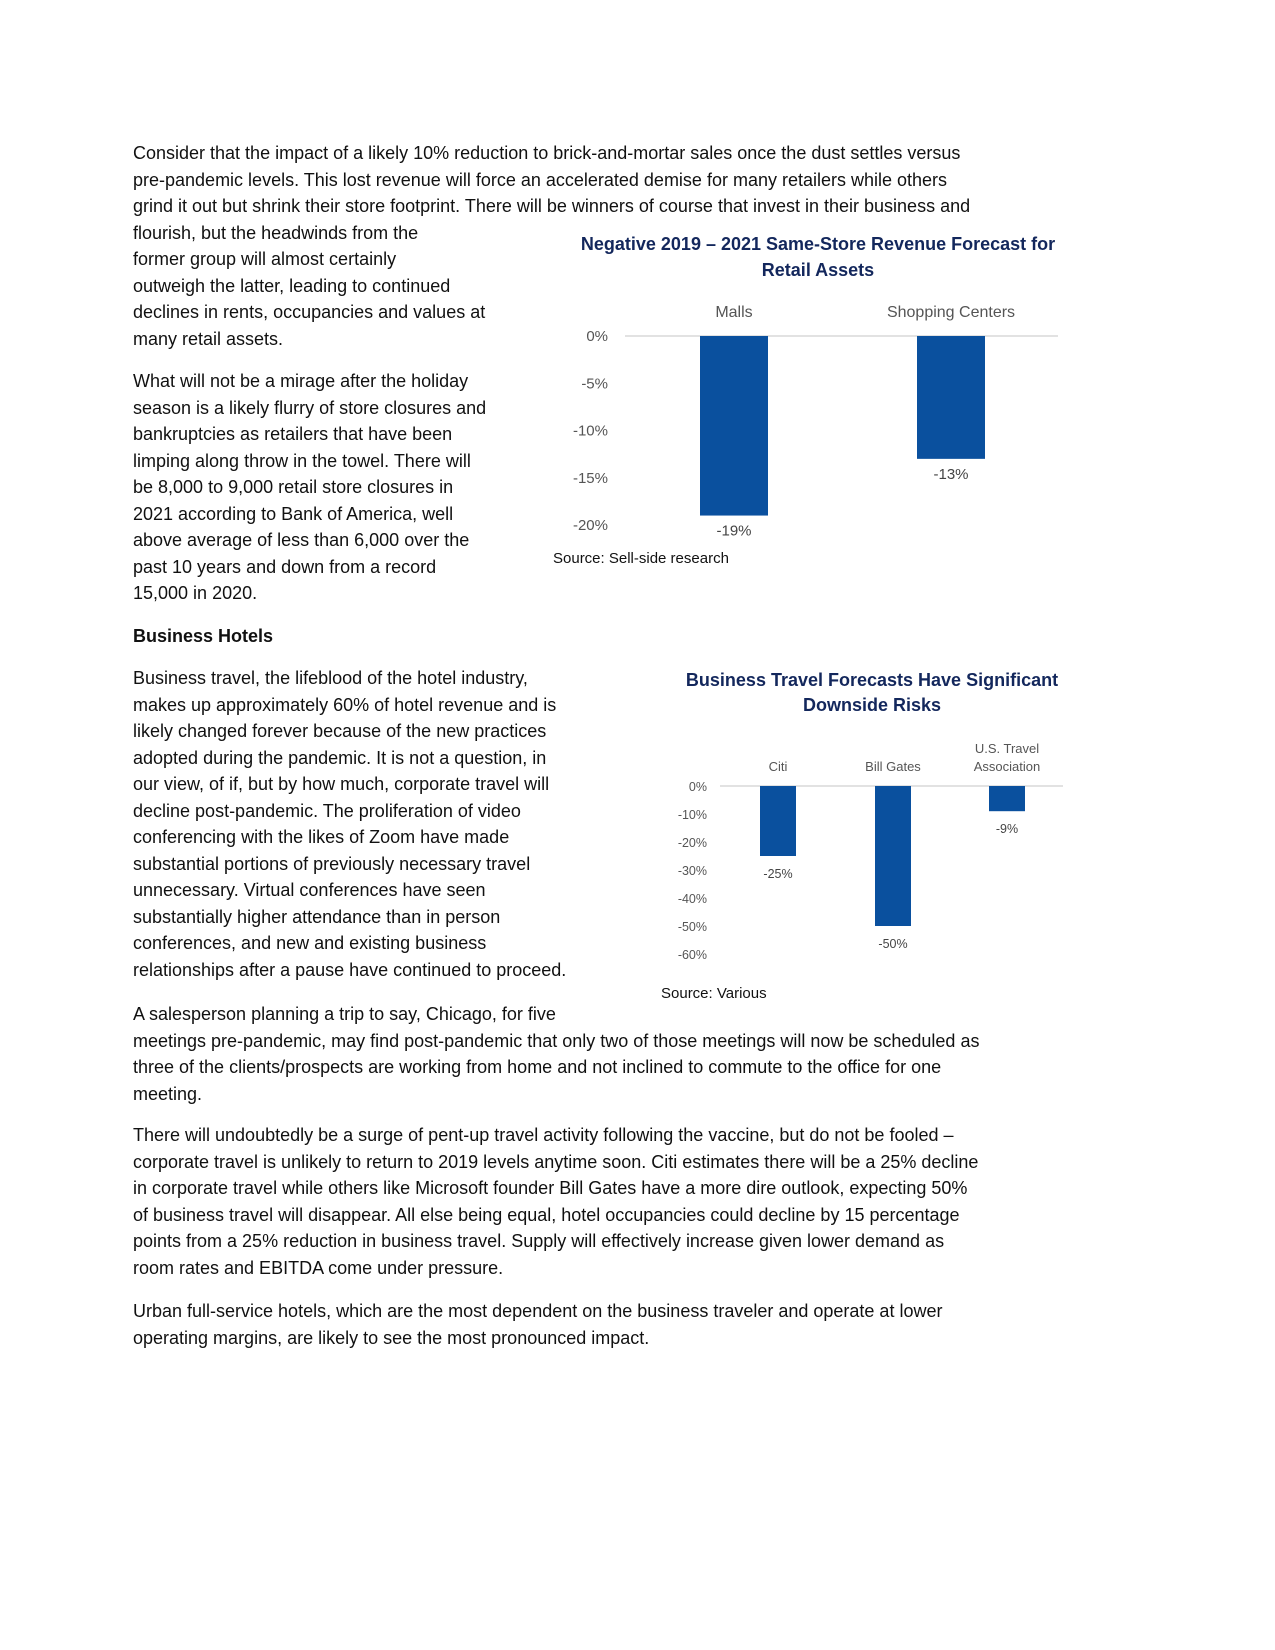  Describe the element at coordinates (265, 259) in the screenshot. I see `text-line: former group will almost certainly` at that location.